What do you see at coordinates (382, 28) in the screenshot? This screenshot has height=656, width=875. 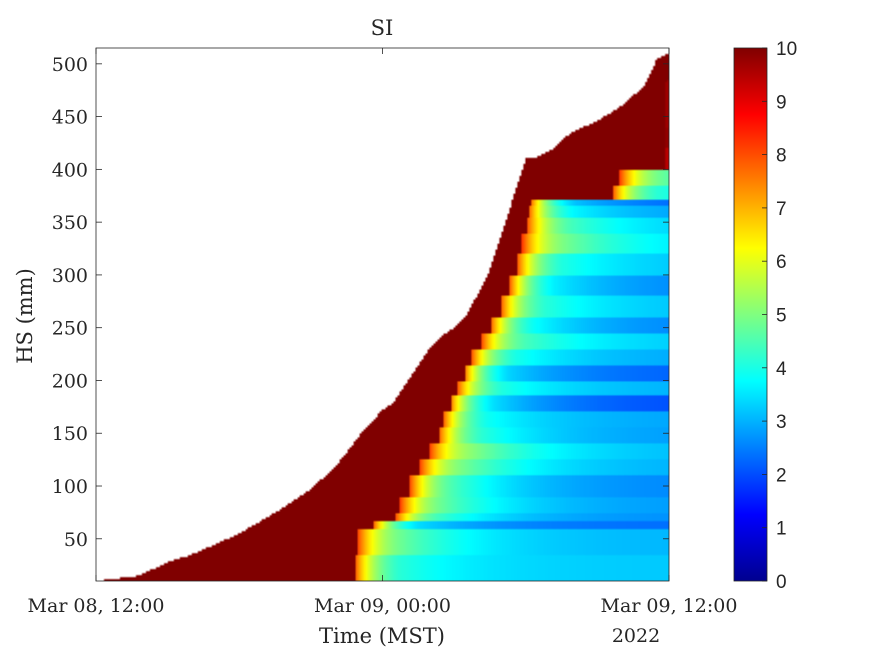 I see `chart-title: SI` at bounding box center [382, 28].